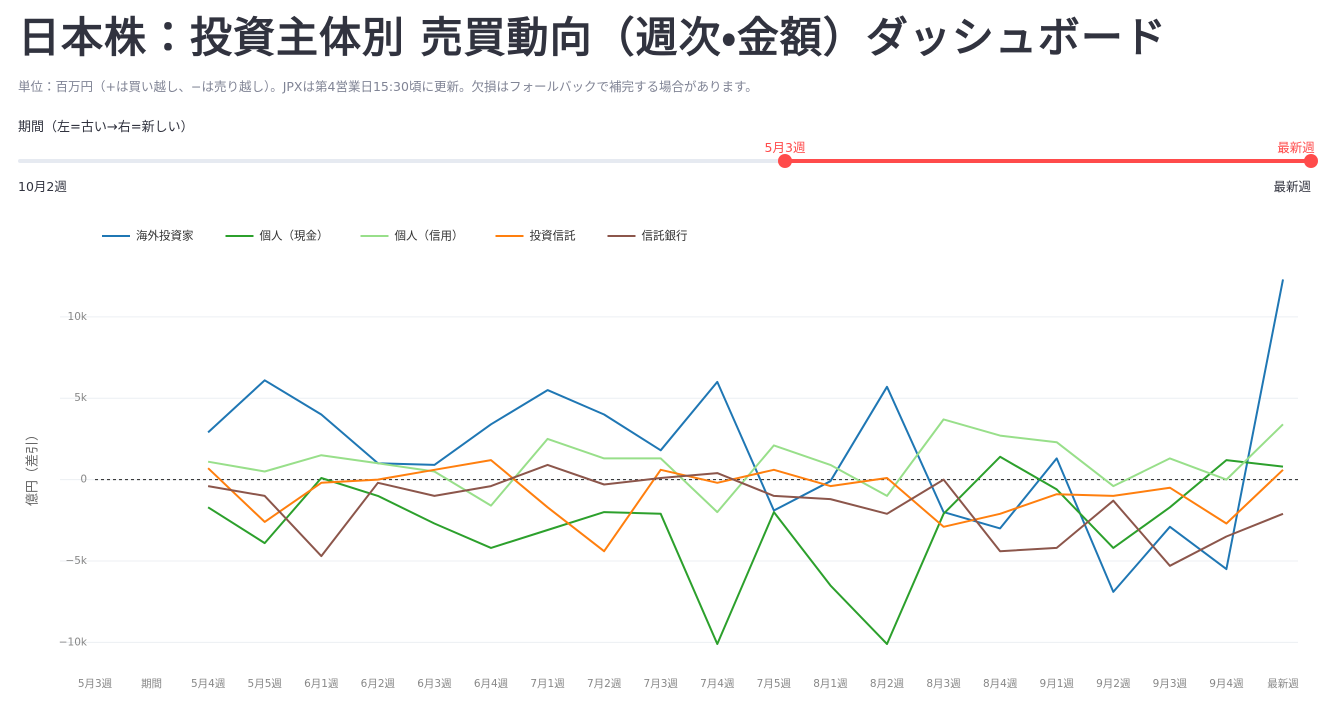 The height and width of the screenshot is (701, 1339). I want to click on x-tick-label: 6月1週, so click(321, 684).